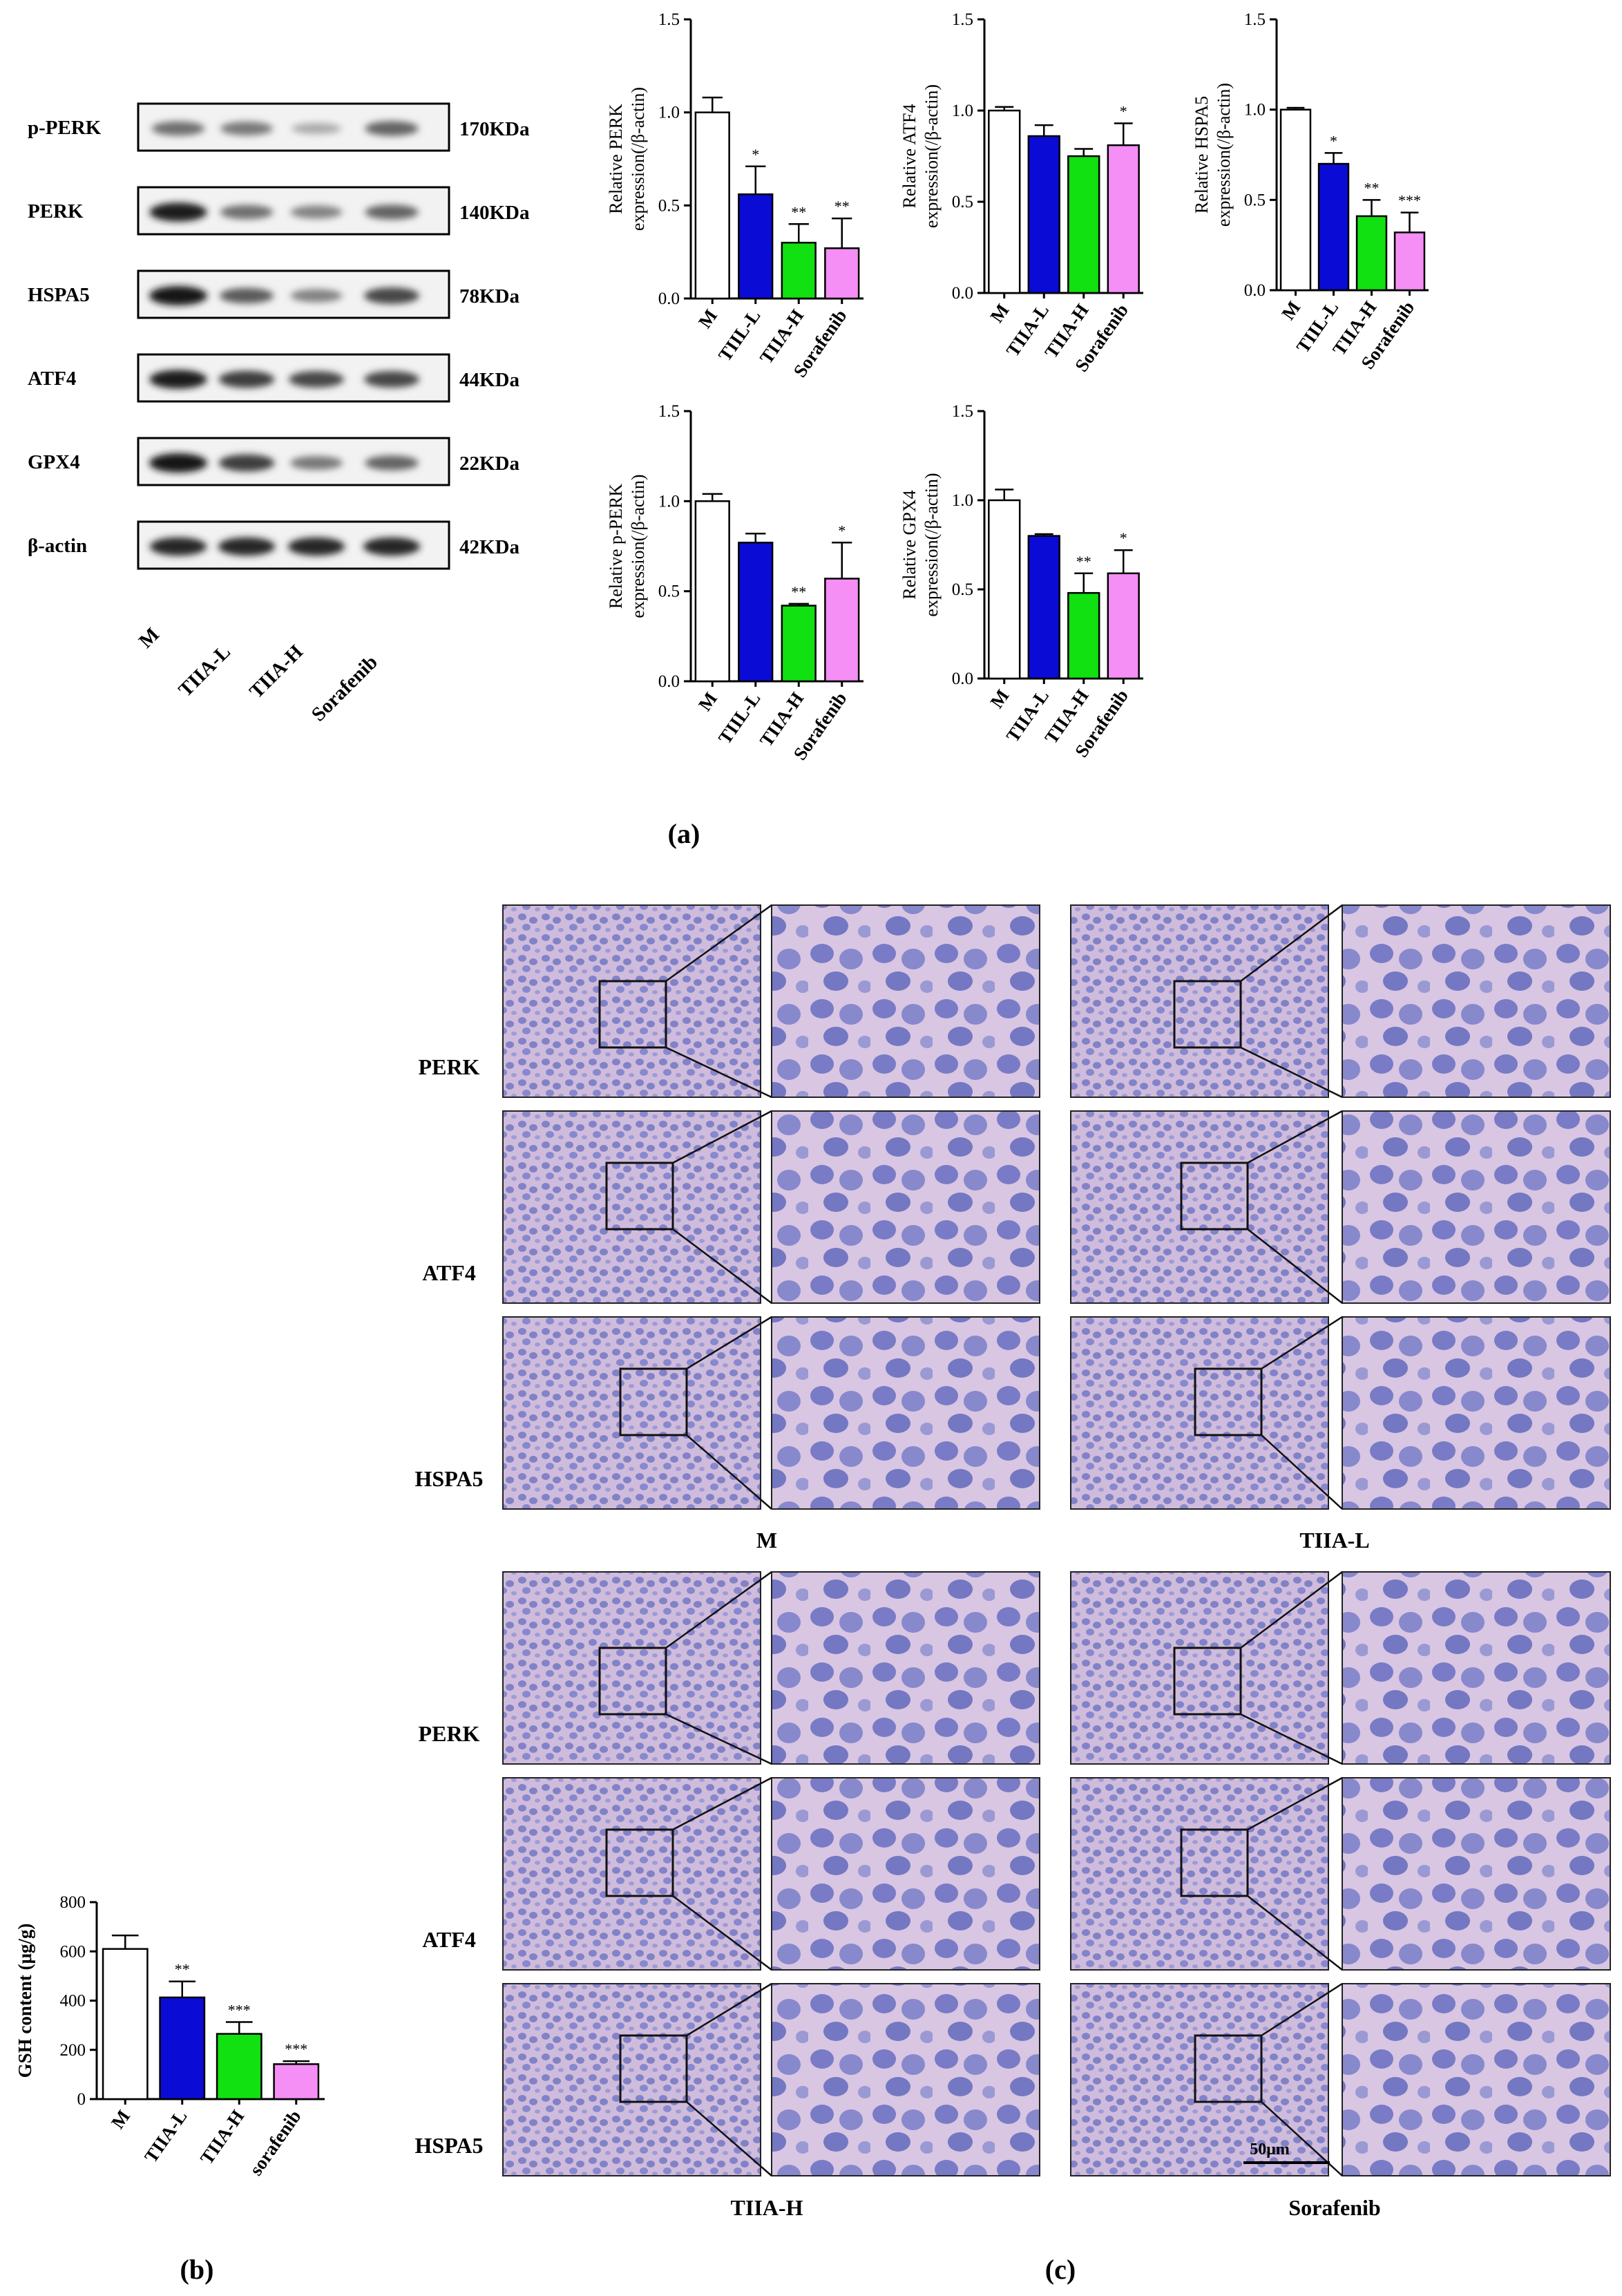 The height and width of the screenshot is (2296, 1622). Describe the element at coordinates (73, 2050) in the screenshot. I see `y-tick-label: 200` at that location.